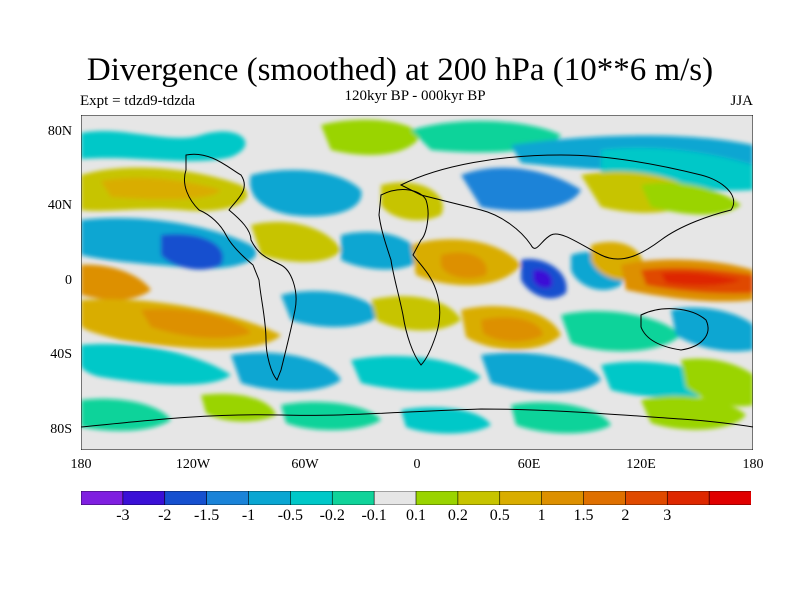 Image resolution: width=800 pixels, height=600 pixels. Describe the element at coordinates (240, 267) in the screenshot. I see `americas-coastline` at that location.